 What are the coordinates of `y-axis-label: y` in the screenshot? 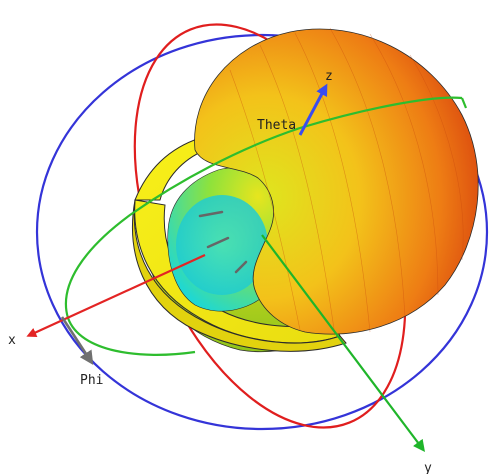 It's located at (428, 467).